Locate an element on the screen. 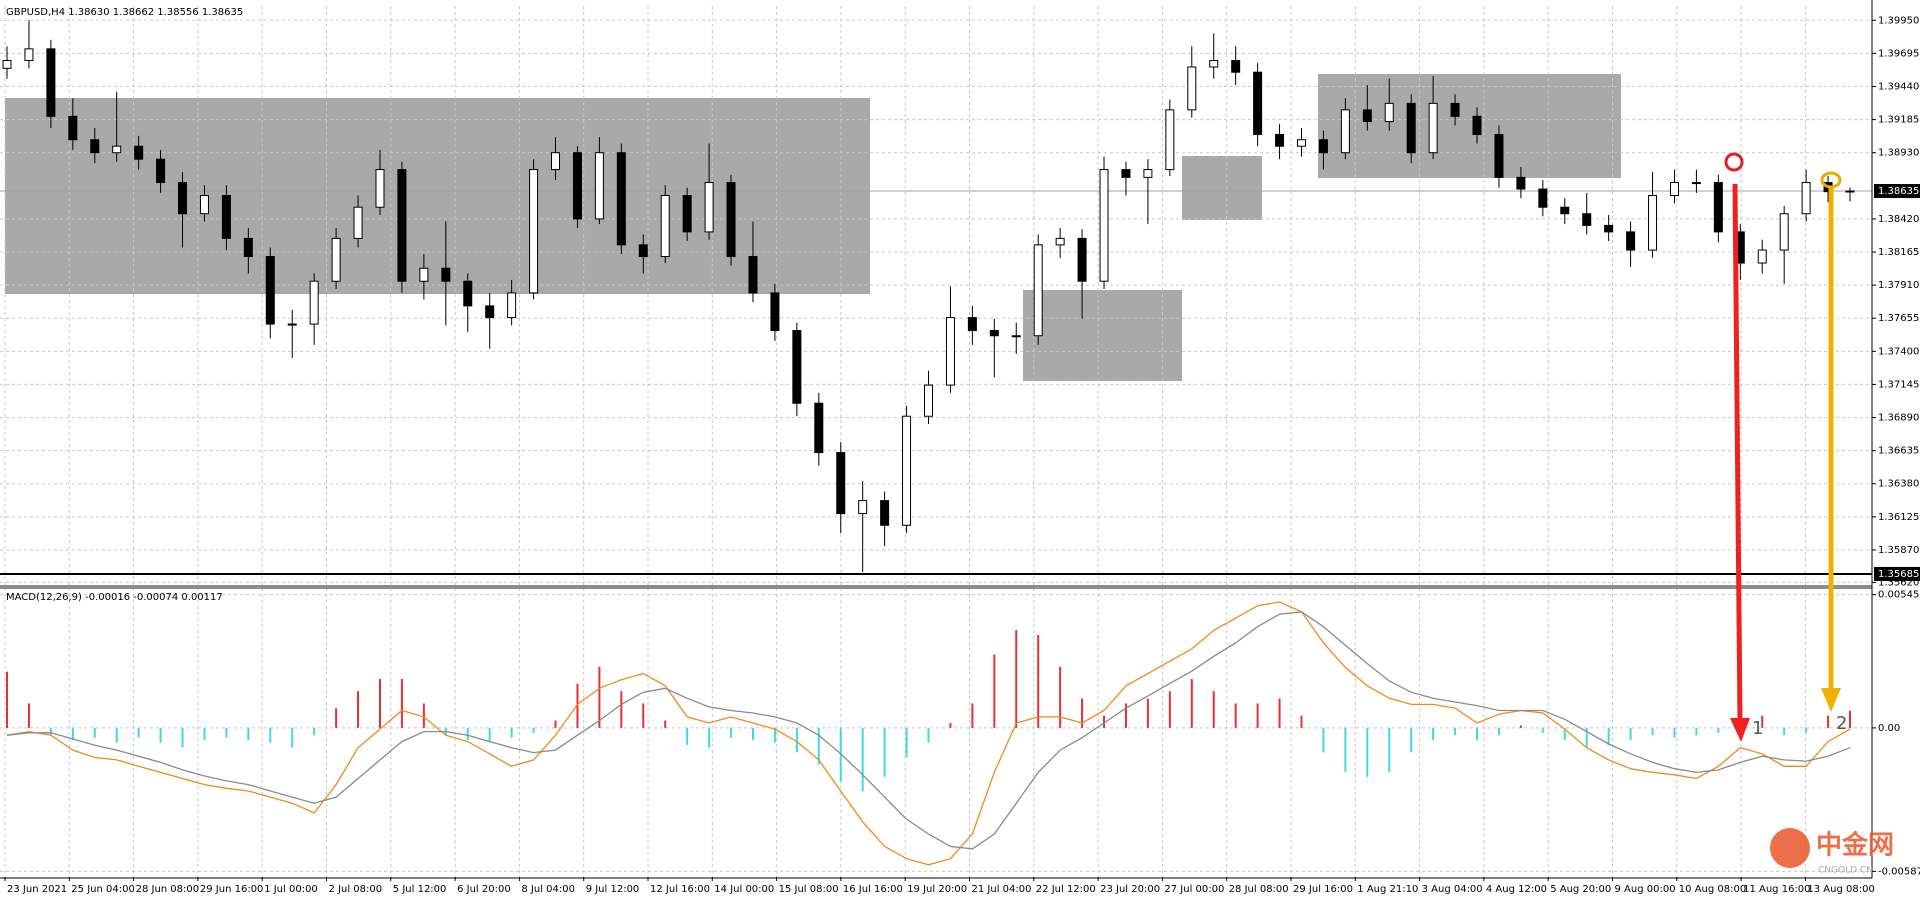 The height and width of the screenshot is (900, 1920). y-tick-label: 1.36380 is located at coordinates (1898, 484).